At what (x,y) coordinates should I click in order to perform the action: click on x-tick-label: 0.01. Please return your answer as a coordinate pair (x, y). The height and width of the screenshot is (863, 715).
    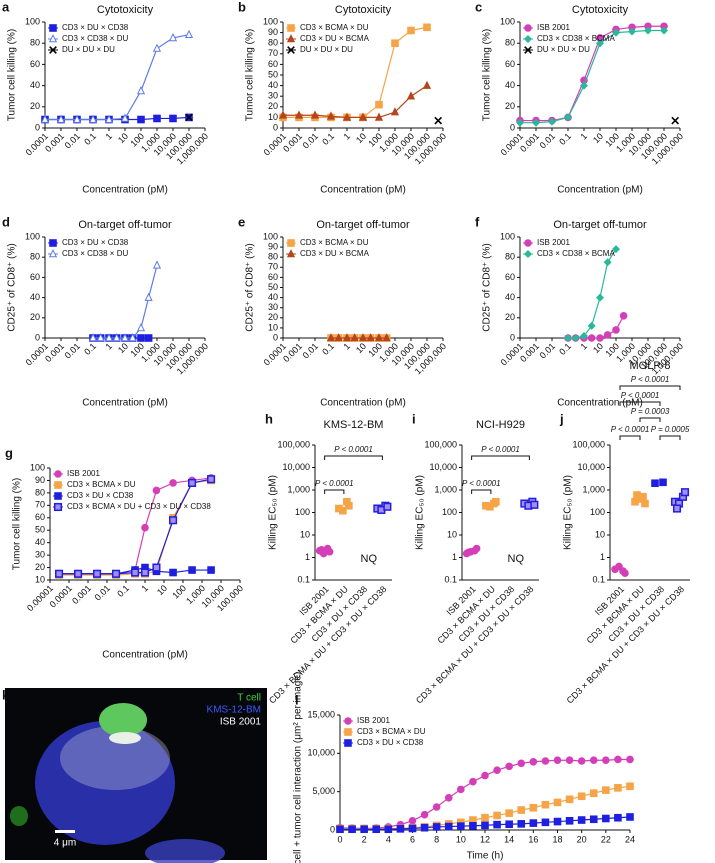
    Looking at the image, I should click on (72, 350).